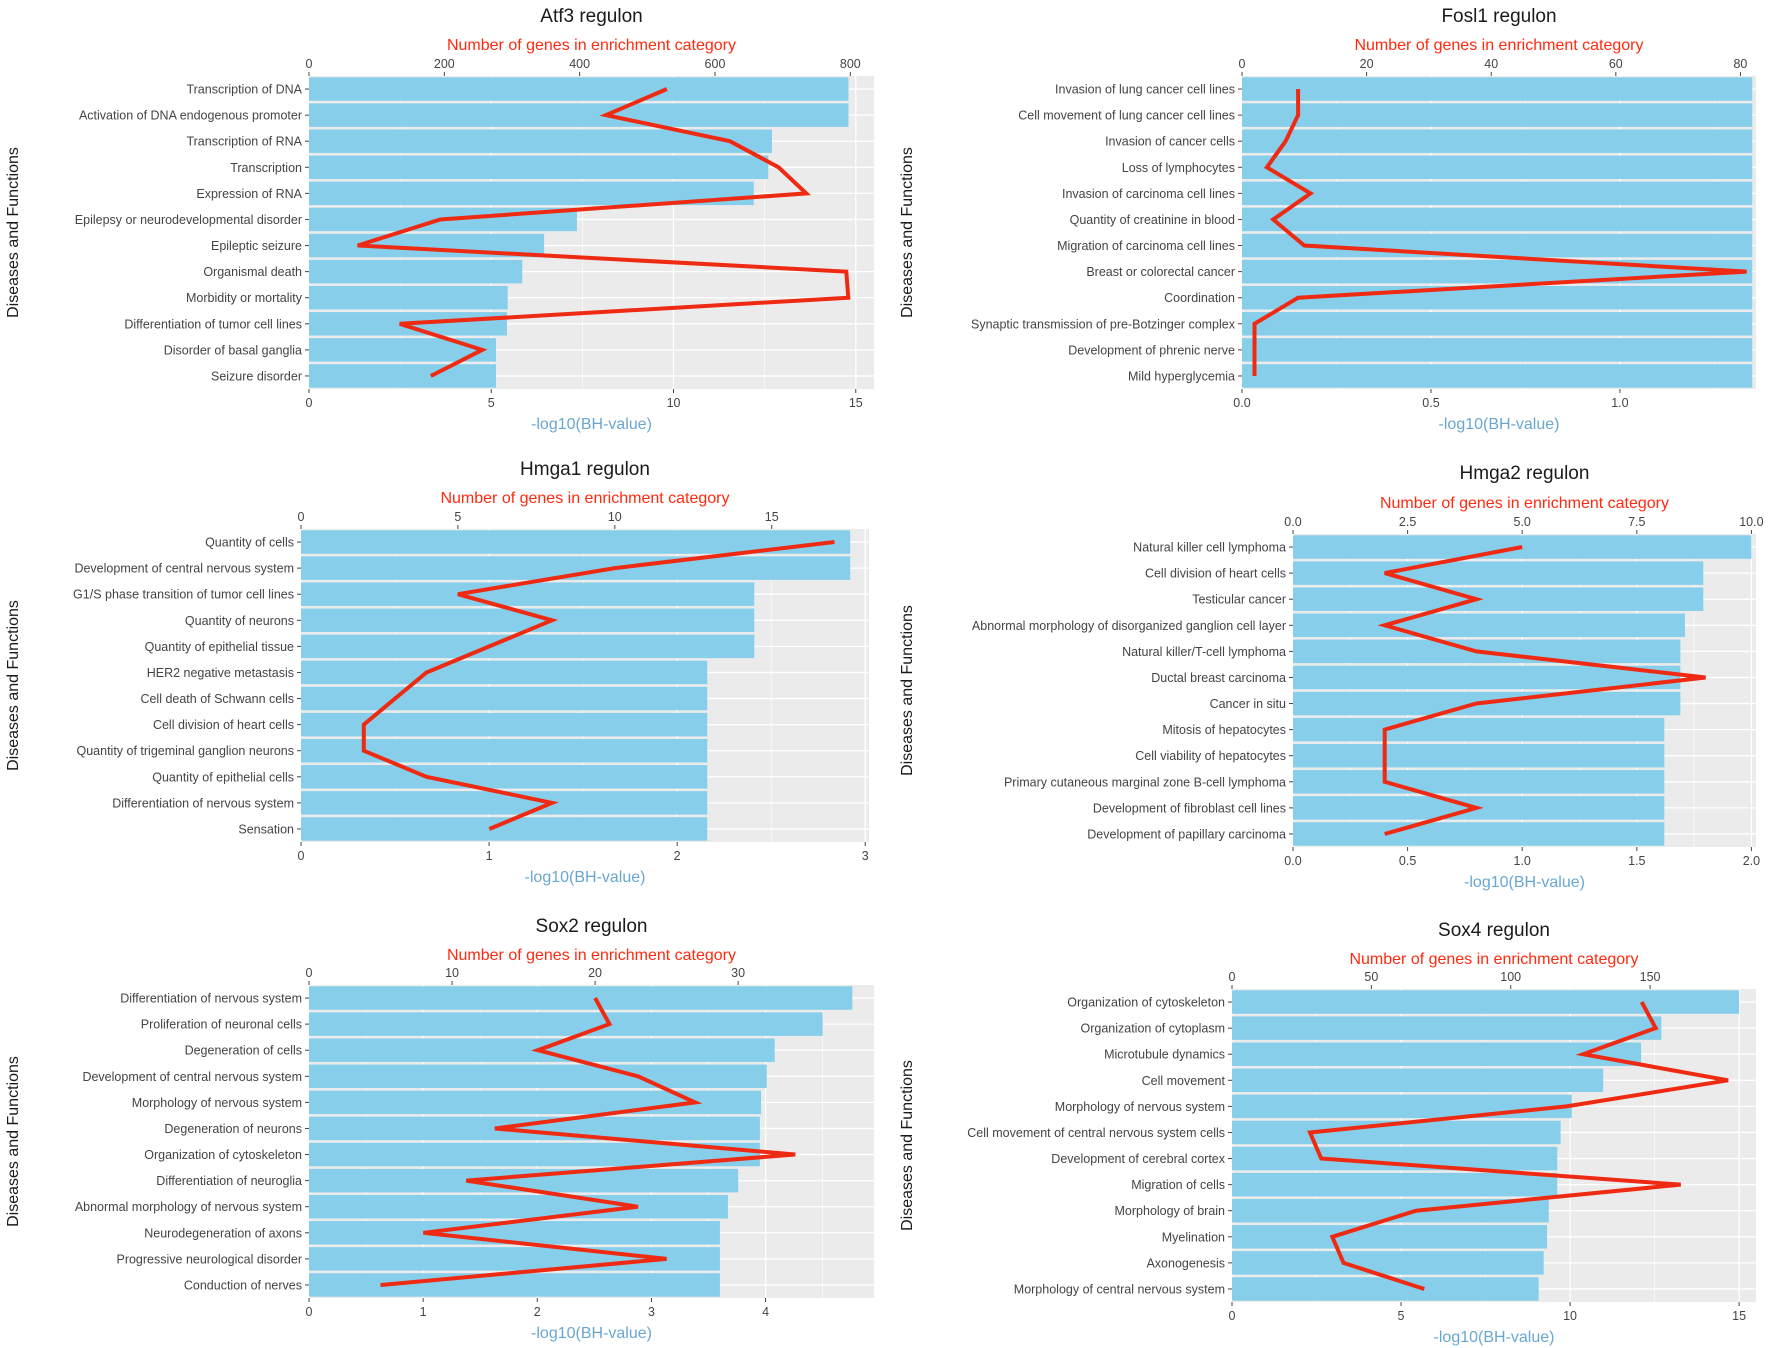  I want to click on category-label: Cell movement, so click(1184, 1081).